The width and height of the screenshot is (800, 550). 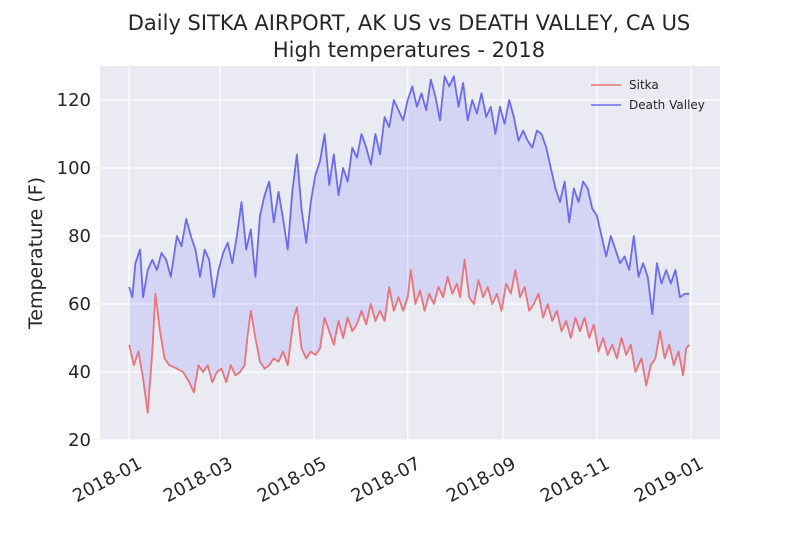 I want to click on legend: Sitka Death Valley, so click(x=648, y=95).